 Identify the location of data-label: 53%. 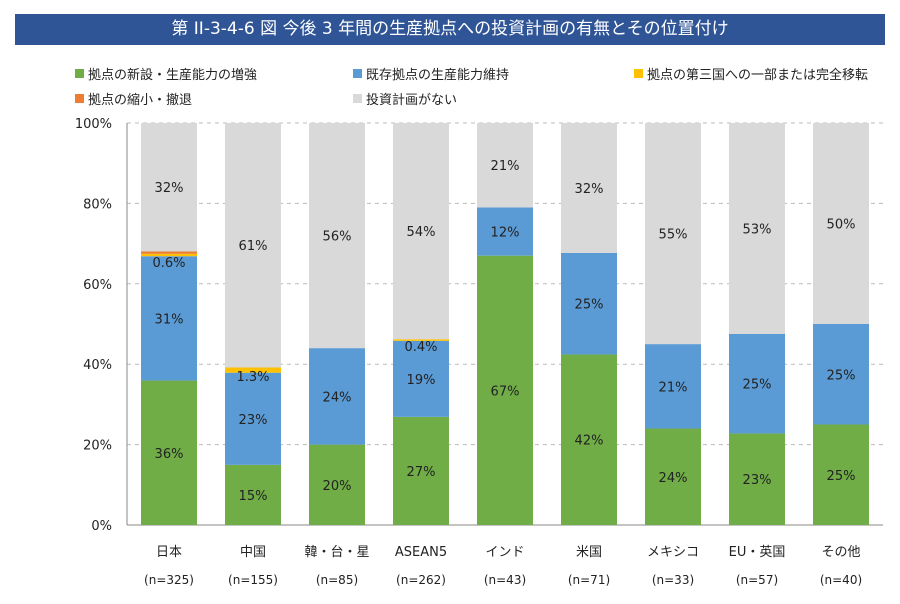
(757, 229).